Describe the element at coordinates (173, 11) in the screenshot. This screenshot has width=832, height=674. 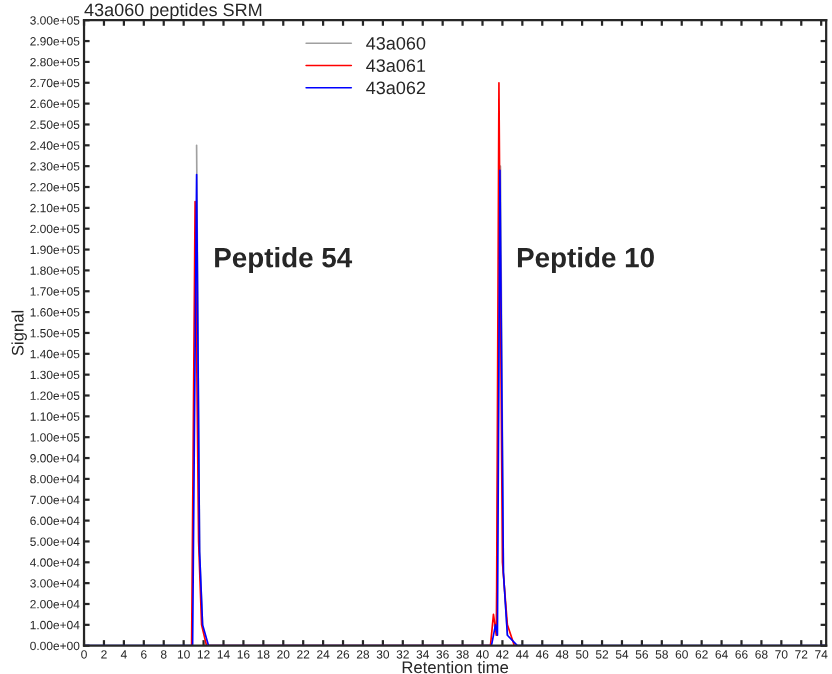
I see `chart-title: 43a060 peptides SRM` at that location.